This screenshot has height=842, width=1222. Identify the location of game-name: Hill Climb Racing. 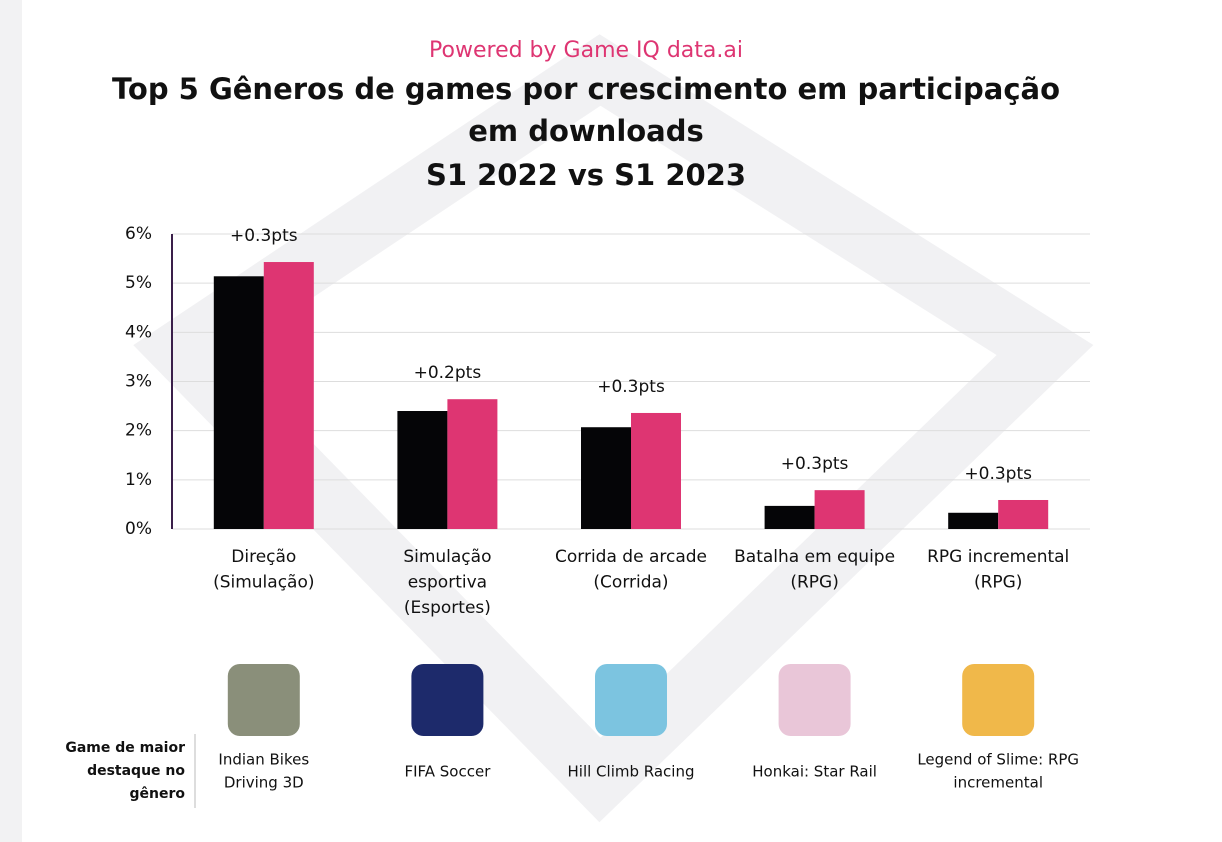
(631, 772).